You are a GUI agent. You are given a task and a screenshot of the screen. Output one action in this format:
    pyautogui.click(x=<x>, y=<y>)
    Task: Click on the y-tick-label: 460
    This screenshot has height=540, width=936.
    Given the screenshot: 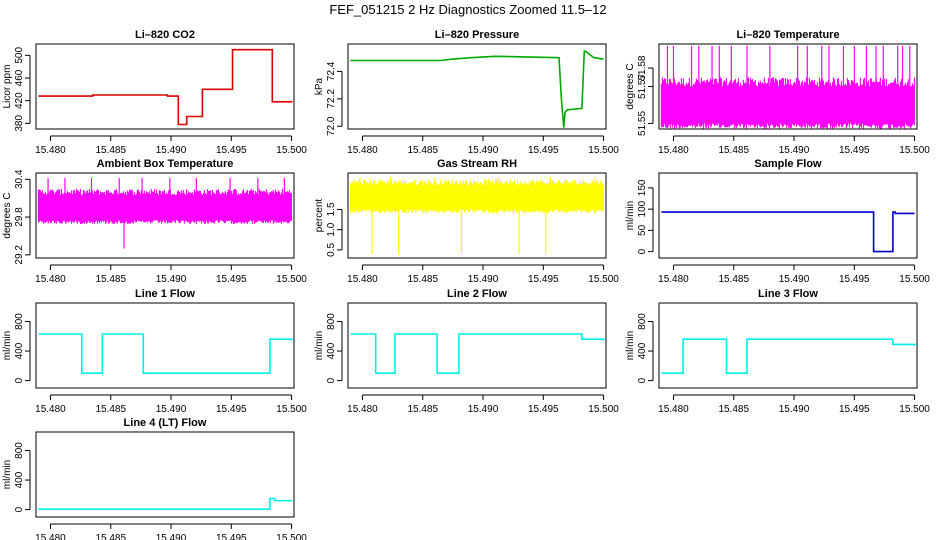 What is the action you would take?
    pyautogui.click(x=19, y=77)
    